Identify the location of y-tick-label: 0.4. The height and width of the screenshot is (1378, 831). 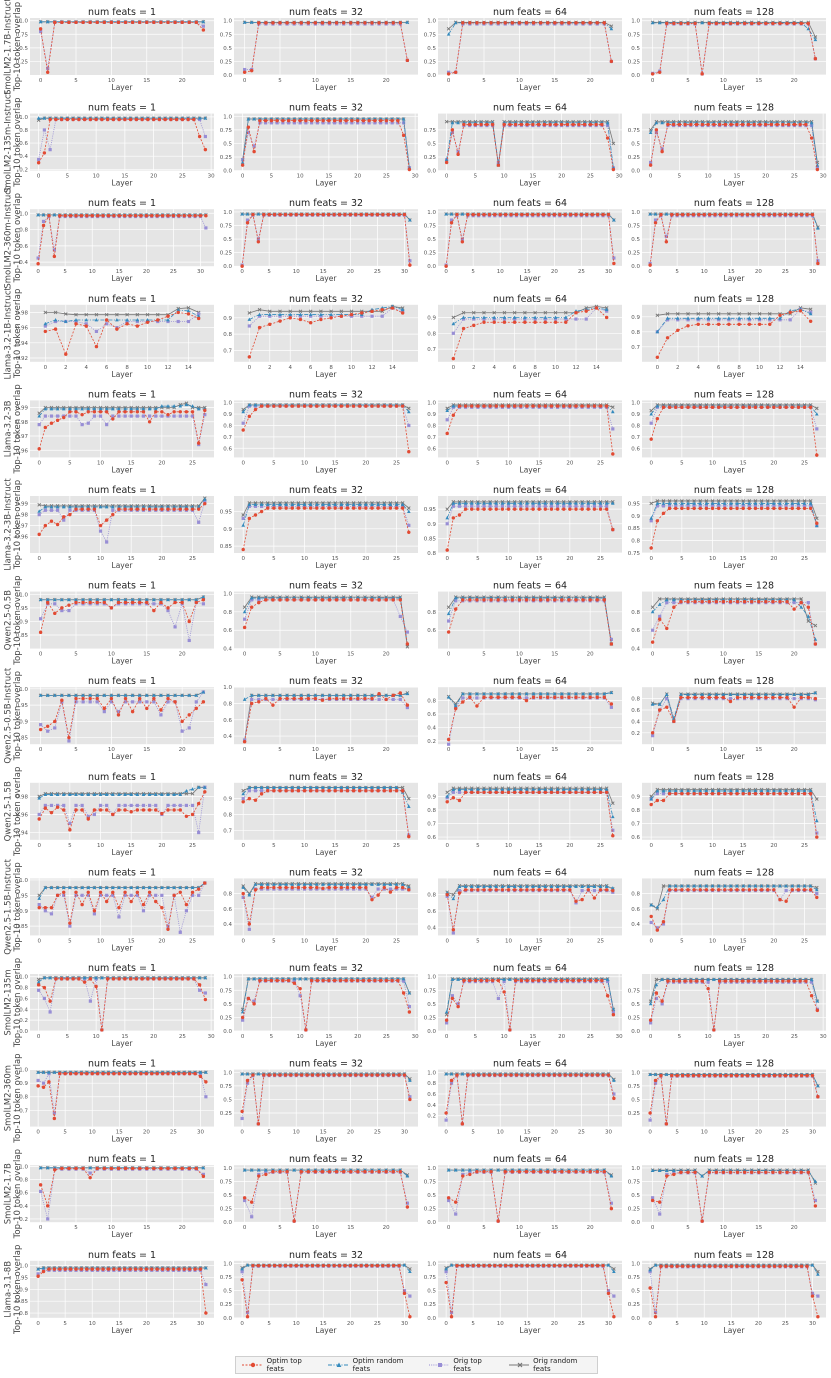
(635, 722).